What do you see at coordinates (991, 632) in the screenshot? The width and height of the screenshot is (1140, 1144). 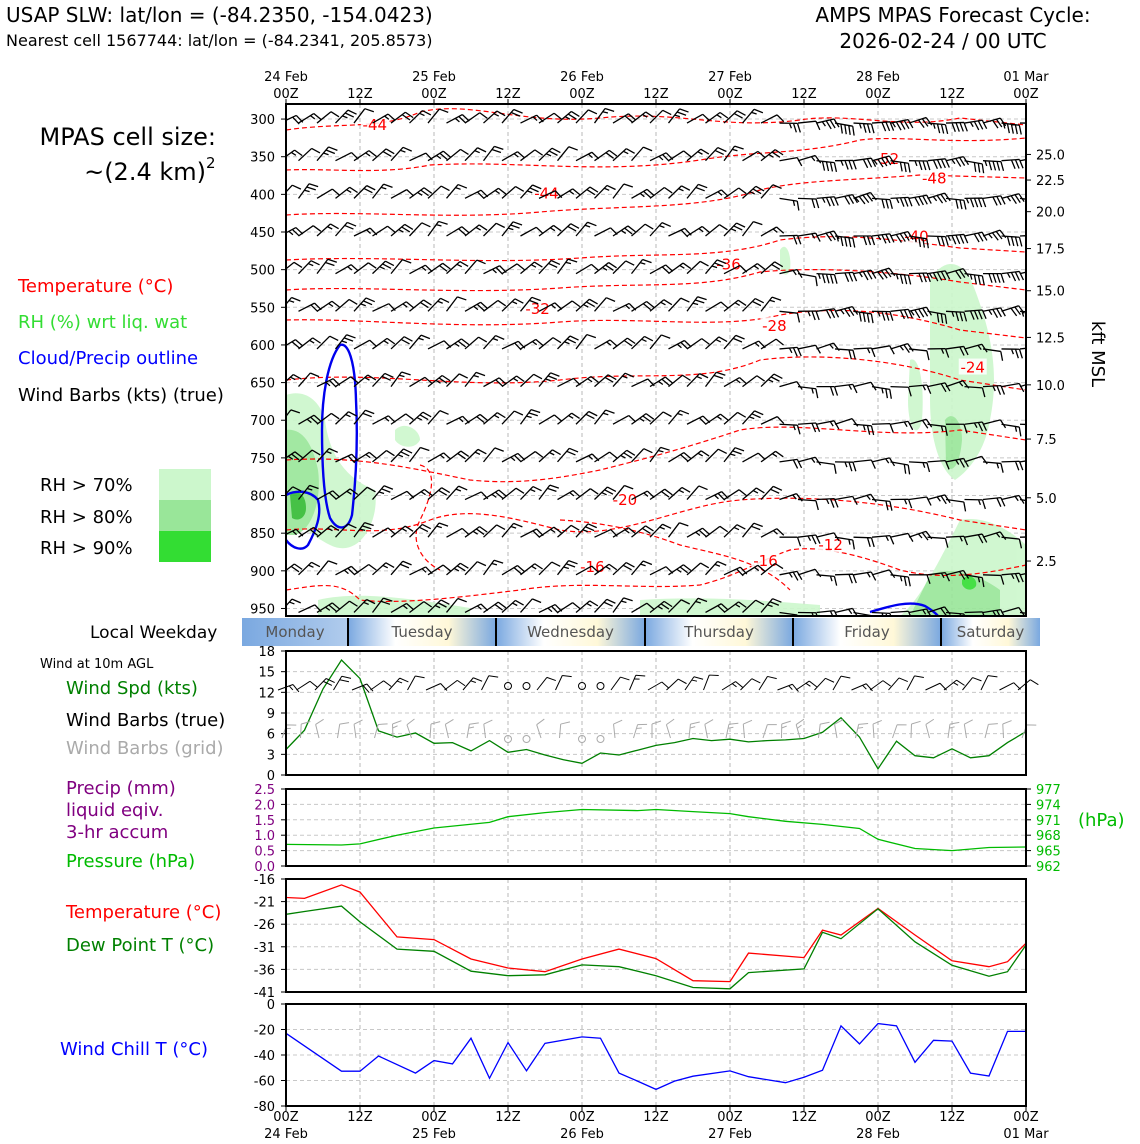 I see `weekday-name: Saturday` at bounding box center [991, 632].